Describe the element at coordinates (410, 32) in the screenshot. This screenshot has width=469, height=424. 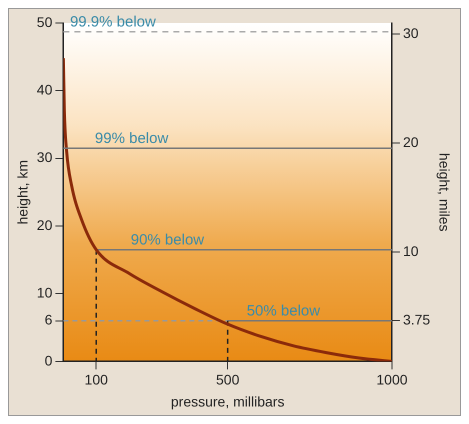
I see `y2-tick-label: 30` at that location.